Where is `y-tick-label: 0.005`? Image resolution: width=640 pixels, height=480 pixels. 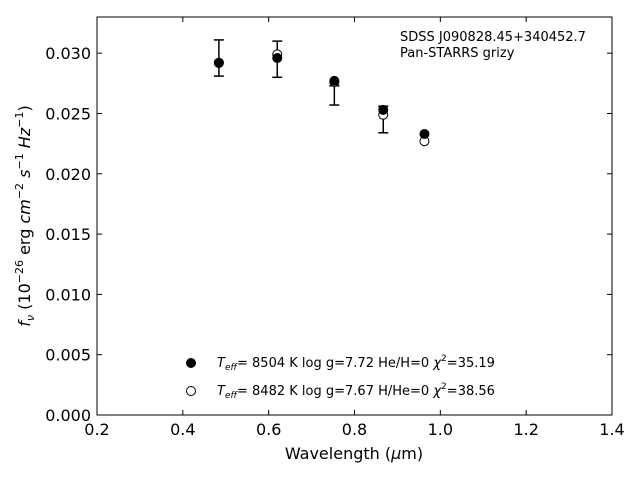
y-tick-label: 0.005 is located at coordinates (68, 355).